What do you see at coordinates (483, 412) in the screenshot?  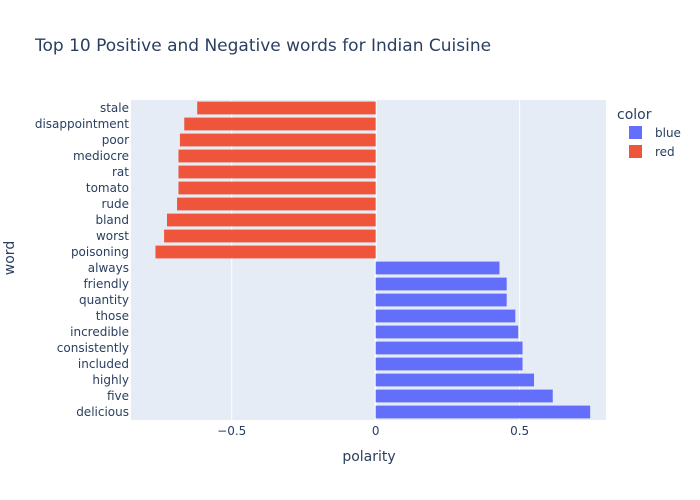 I see `bar-delicious` at bounding box center [483, 412].